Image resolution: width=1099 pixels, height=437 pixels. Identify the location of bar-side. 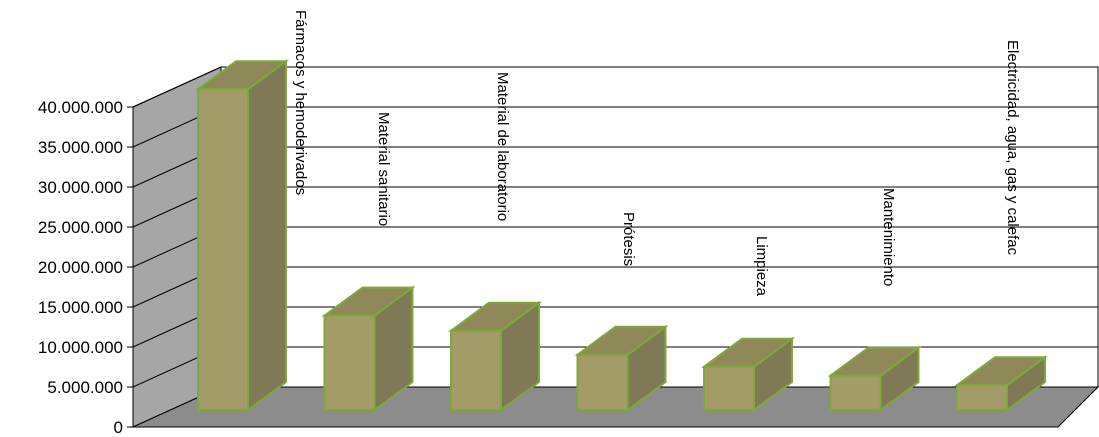
(267, 235).